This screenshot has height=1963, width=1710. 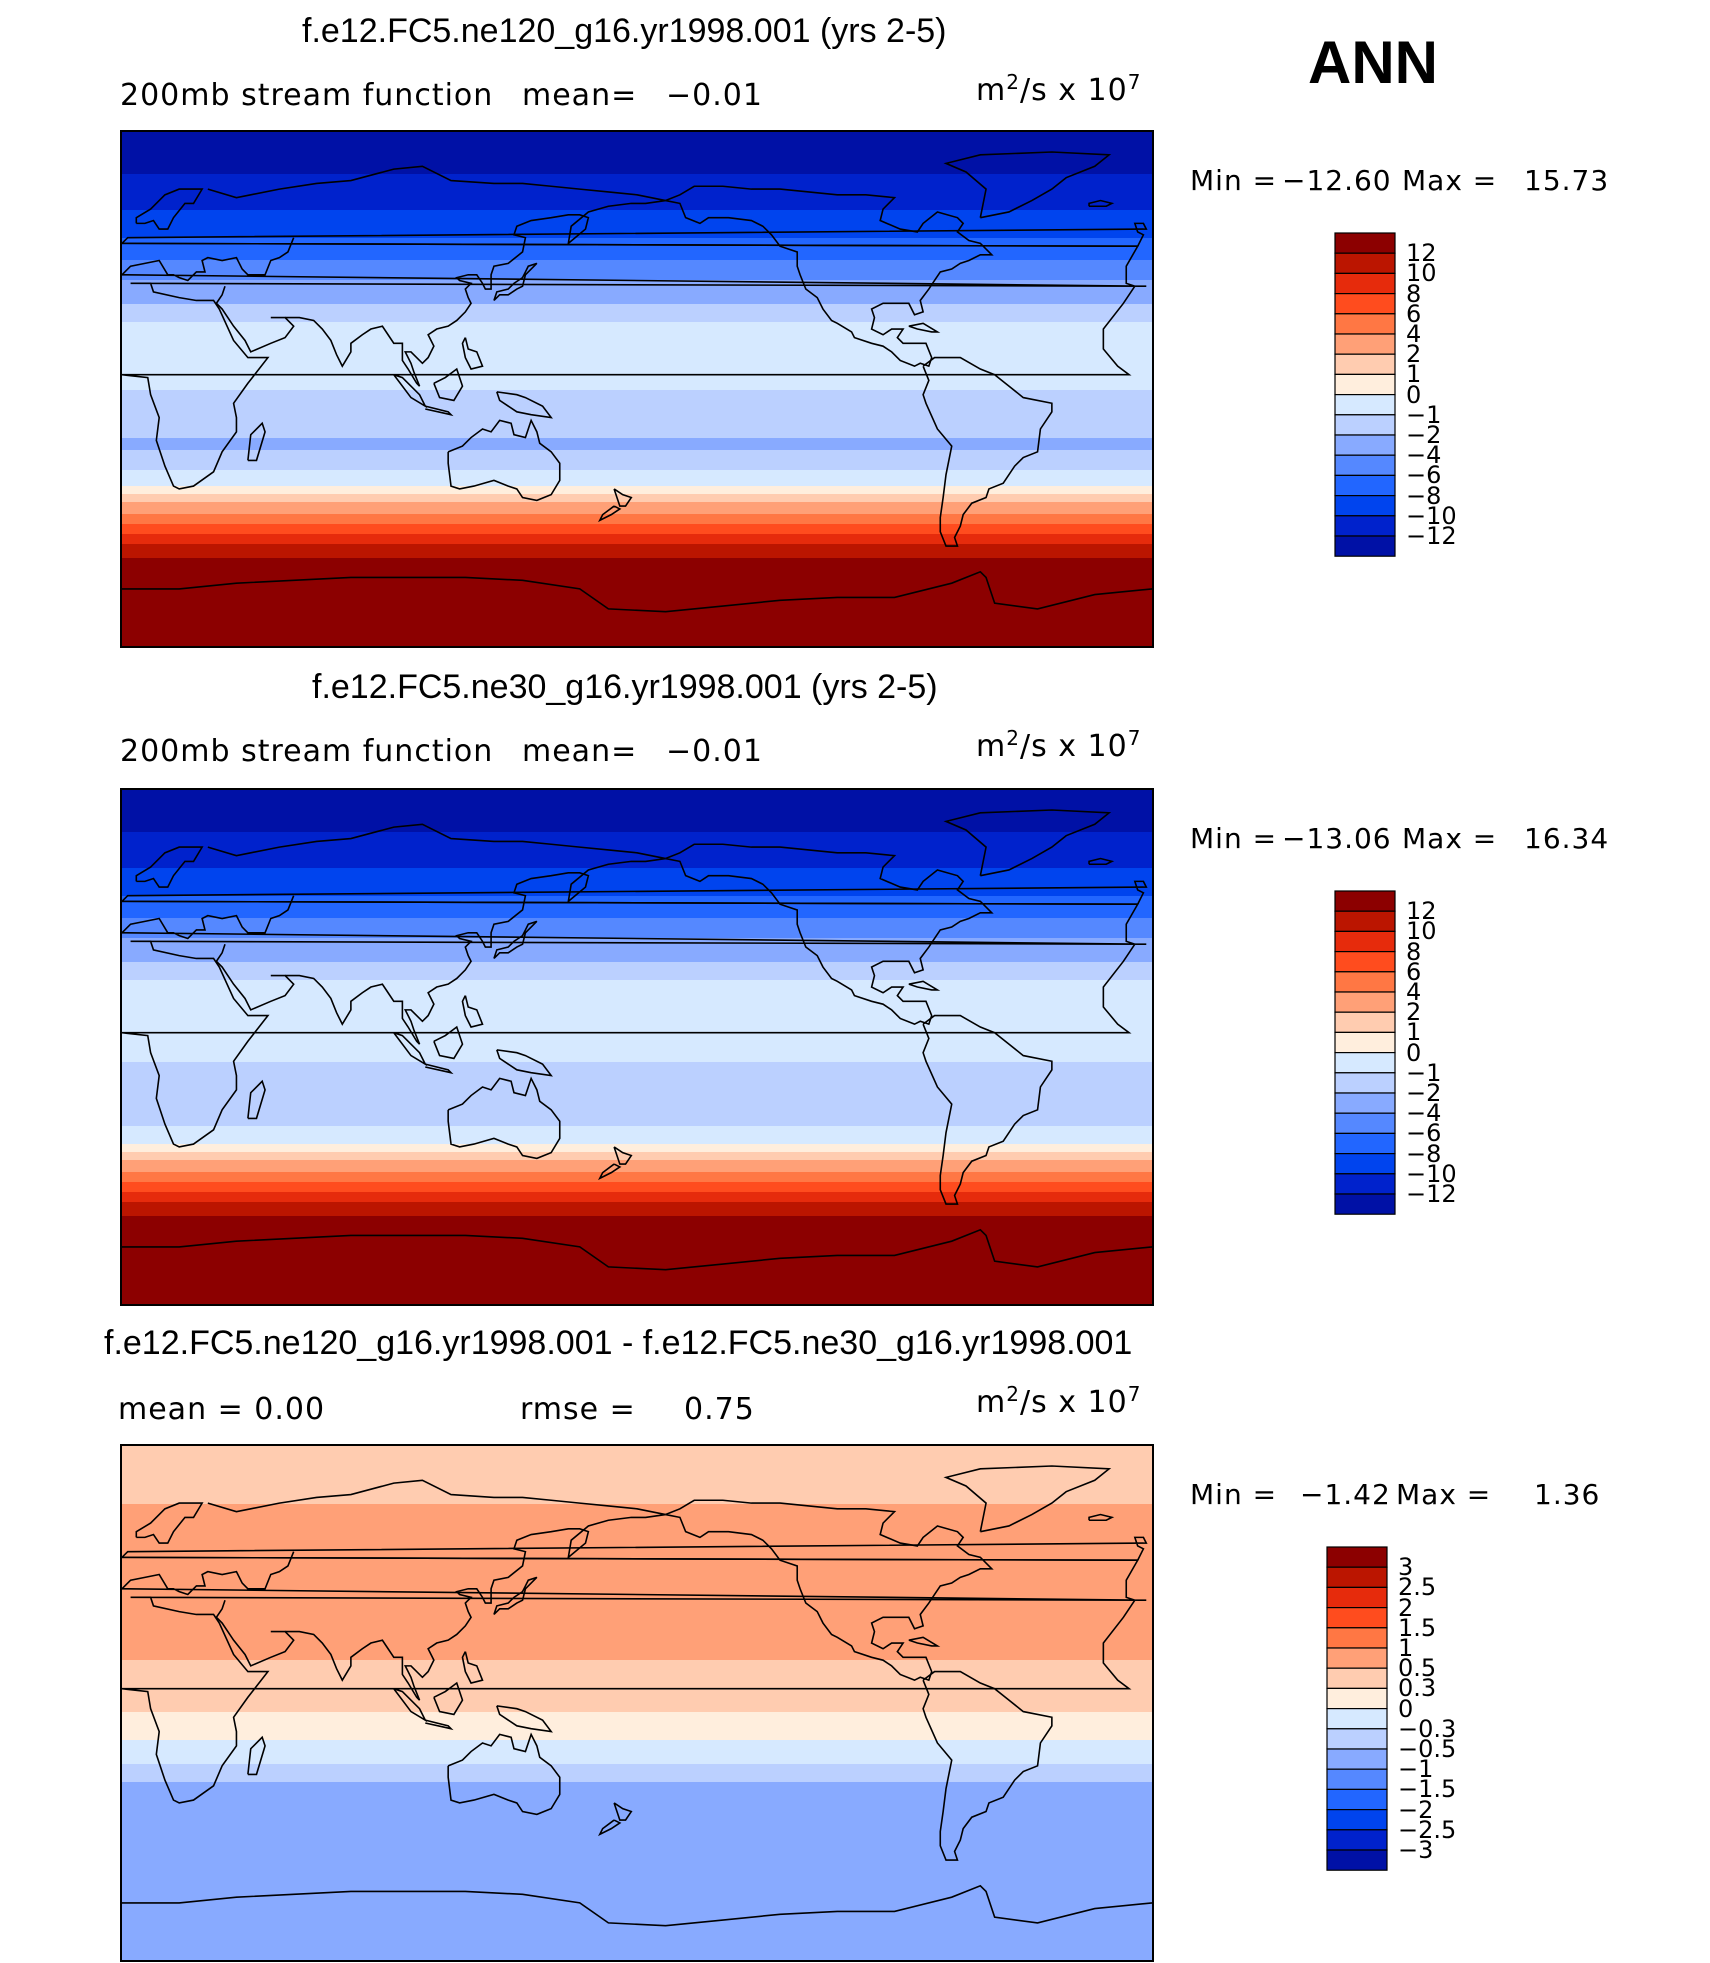 I want to click on min-value: −1.42, so click(x=1345, y=1494).